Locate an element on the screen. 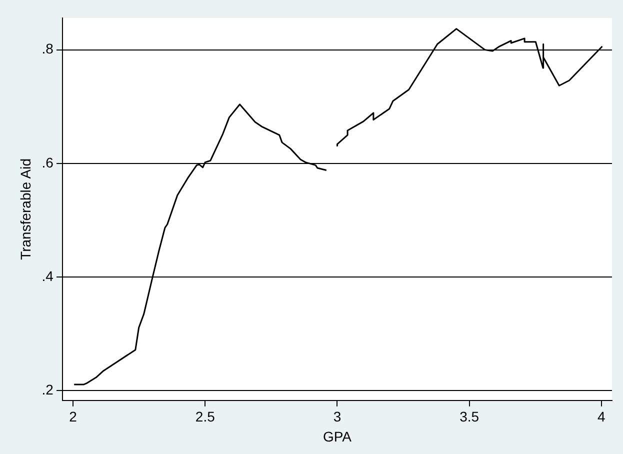  y-tick-label: .2 is located at coordinates (48, 390).